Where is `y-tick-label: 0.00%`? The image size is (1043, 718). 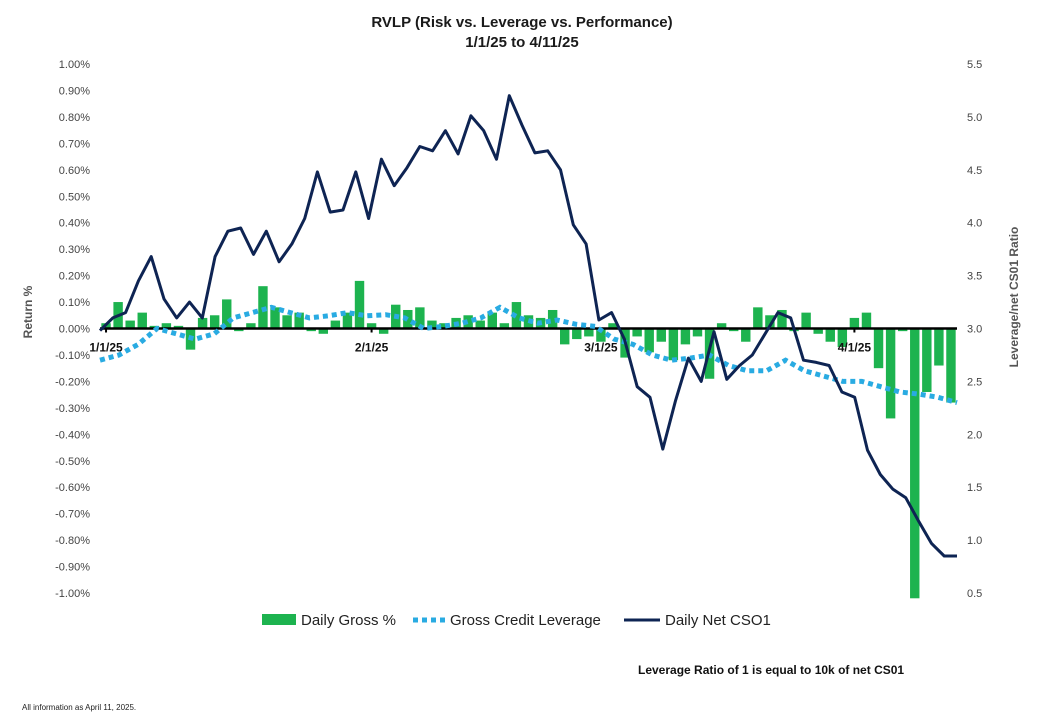
y-tick-label: 0.00% is located at coordinates (74, 330).